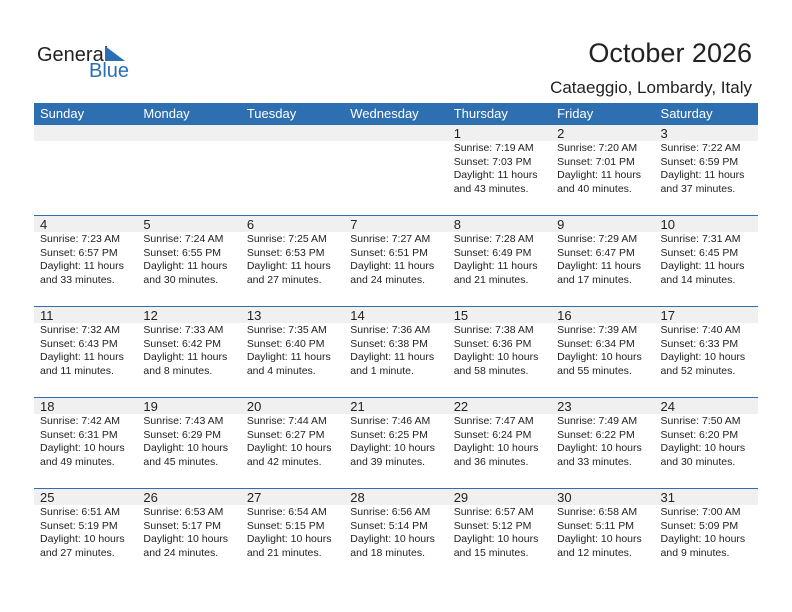 The height and width of the screenshot is (612, 792). What do you see at coordinates (493, 512) in the screenshot?
I see `sunrise-text: Sunrise: 6:57 AM` at bounding box center [493, 512].